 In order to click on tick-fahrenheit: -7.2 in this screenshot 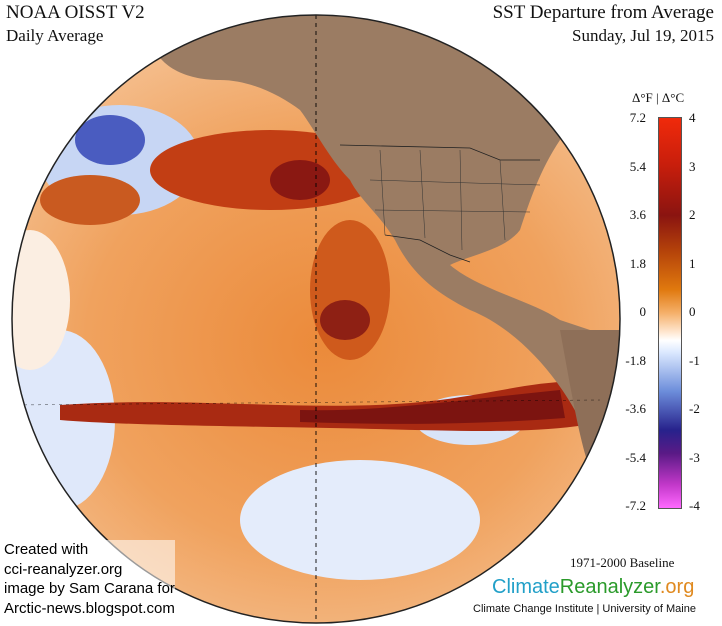, I will do `click(635, 505)`.